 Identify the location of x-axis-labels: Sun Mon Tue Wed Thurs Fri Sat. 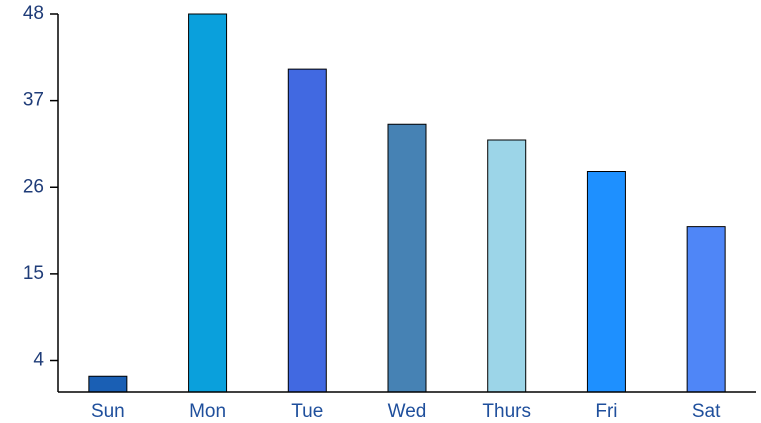
(406, 411).